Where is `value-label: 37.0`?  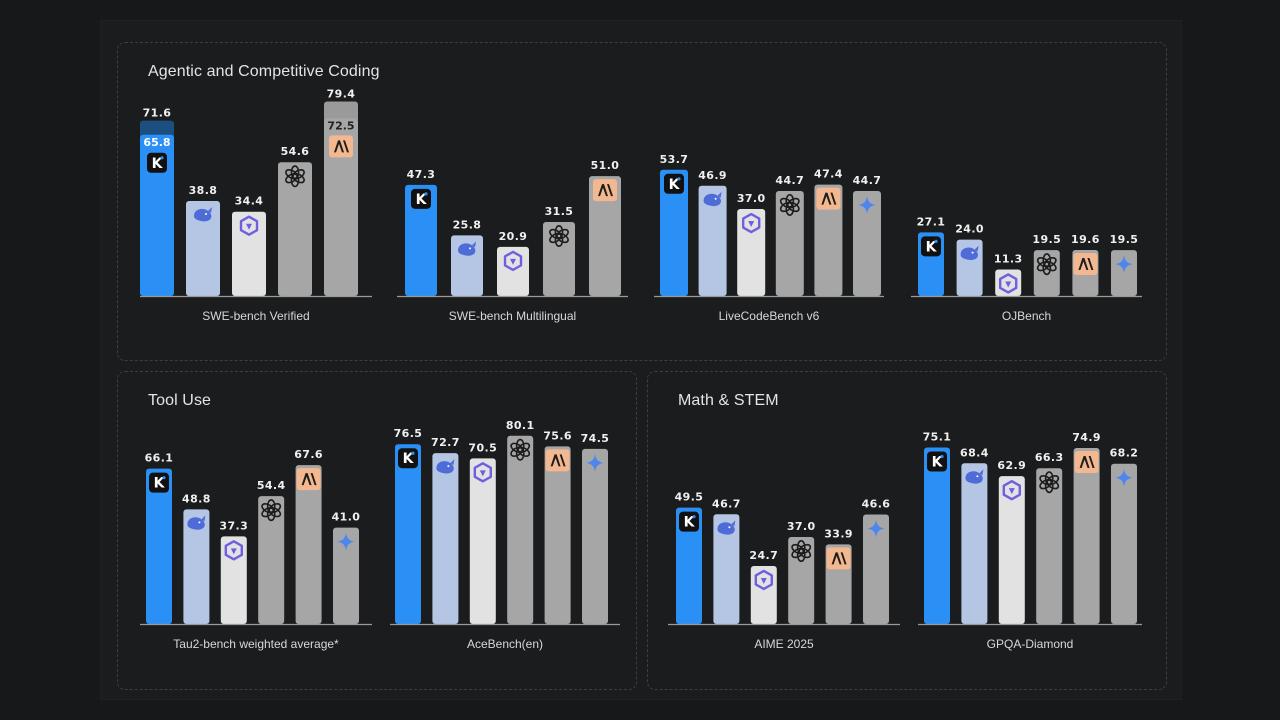 value-label: 37.0 is located at coordinates (801, 526).